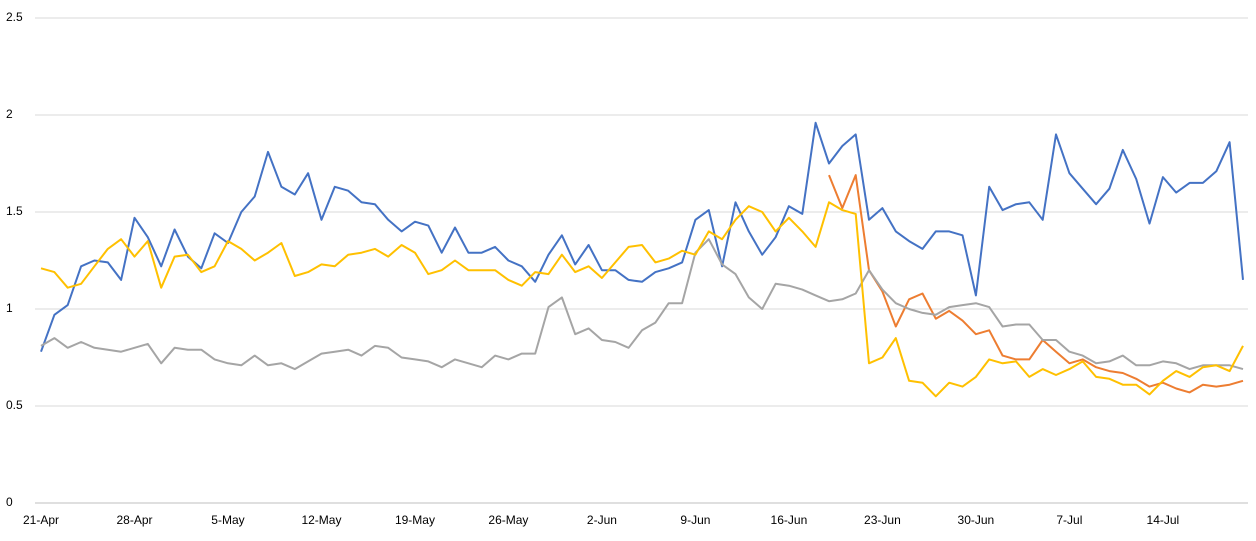  What do you see at coordinates (695, 520) in the screenshot?
I see `x-tick-label: 9-Jun` at bounding box center [695, 520].